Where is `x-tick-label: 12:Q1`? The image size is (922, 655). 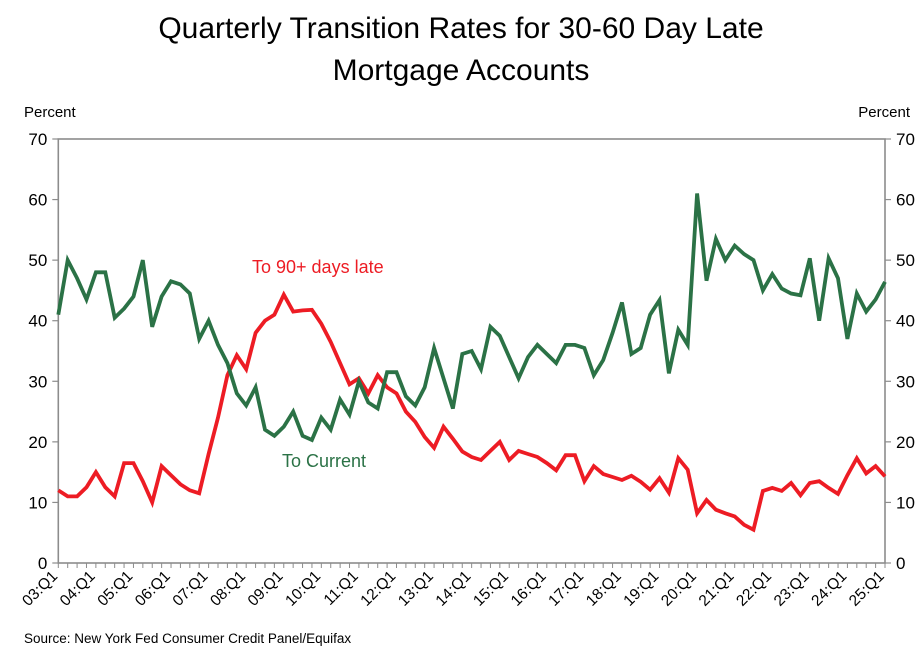 x-tick-label: 12:Q1 is located at coordinates (378, 589).